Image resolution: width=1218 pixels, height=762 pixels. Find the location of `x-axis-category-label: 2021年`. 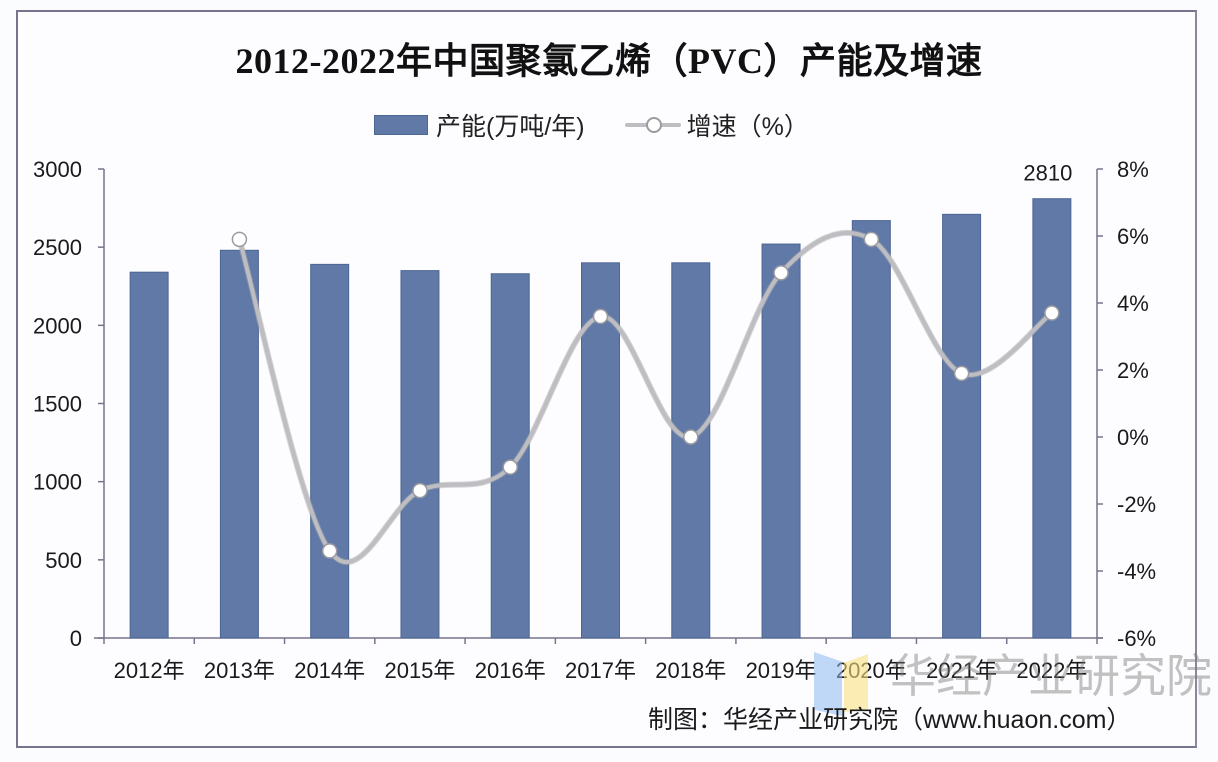

x-axis-category-label: 2021年 is located at coordinates (961, 670).